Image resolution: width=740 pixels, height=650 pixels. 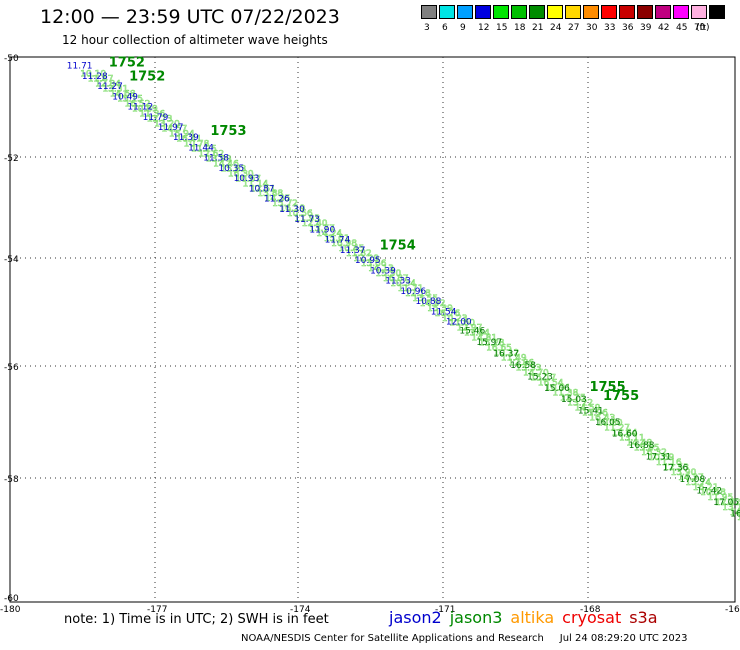 I want to click on wave-height-label-light: 13.79, so click(x=731, y=508).